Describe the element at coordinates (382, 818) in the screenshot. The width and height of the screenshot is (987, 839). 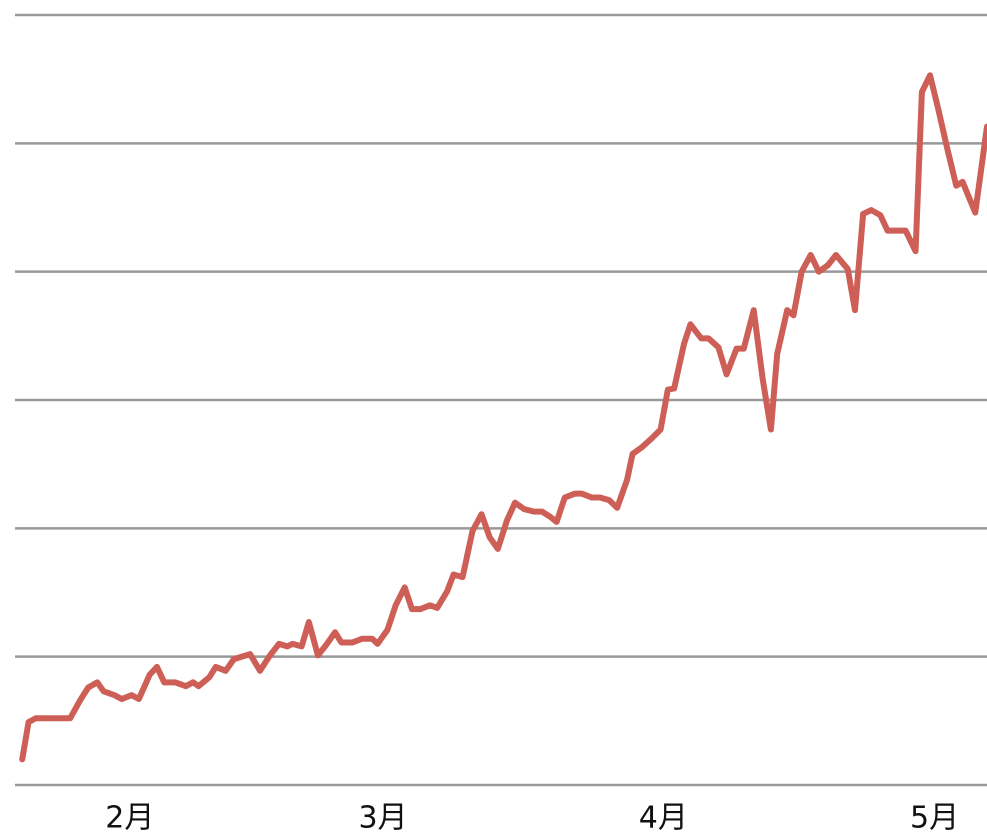
I see `x-tick-label: 3月` at that location.